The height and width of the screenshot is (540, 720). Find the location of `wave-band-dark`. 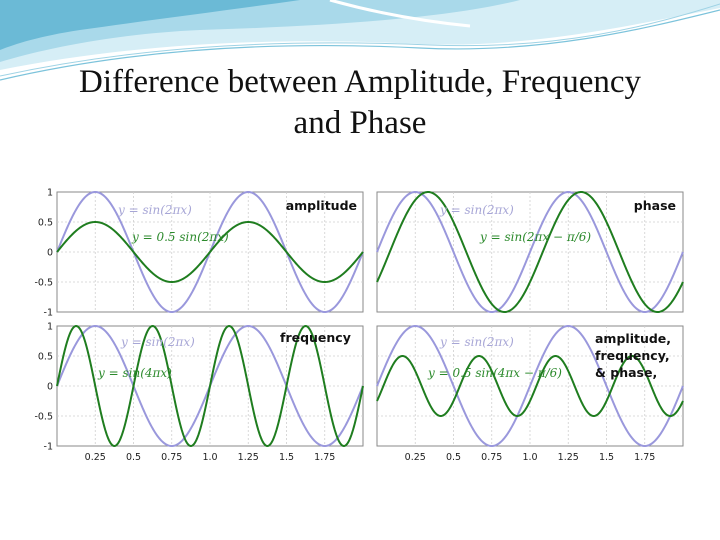

wave-band-dark is located at coordinates (150, 25).